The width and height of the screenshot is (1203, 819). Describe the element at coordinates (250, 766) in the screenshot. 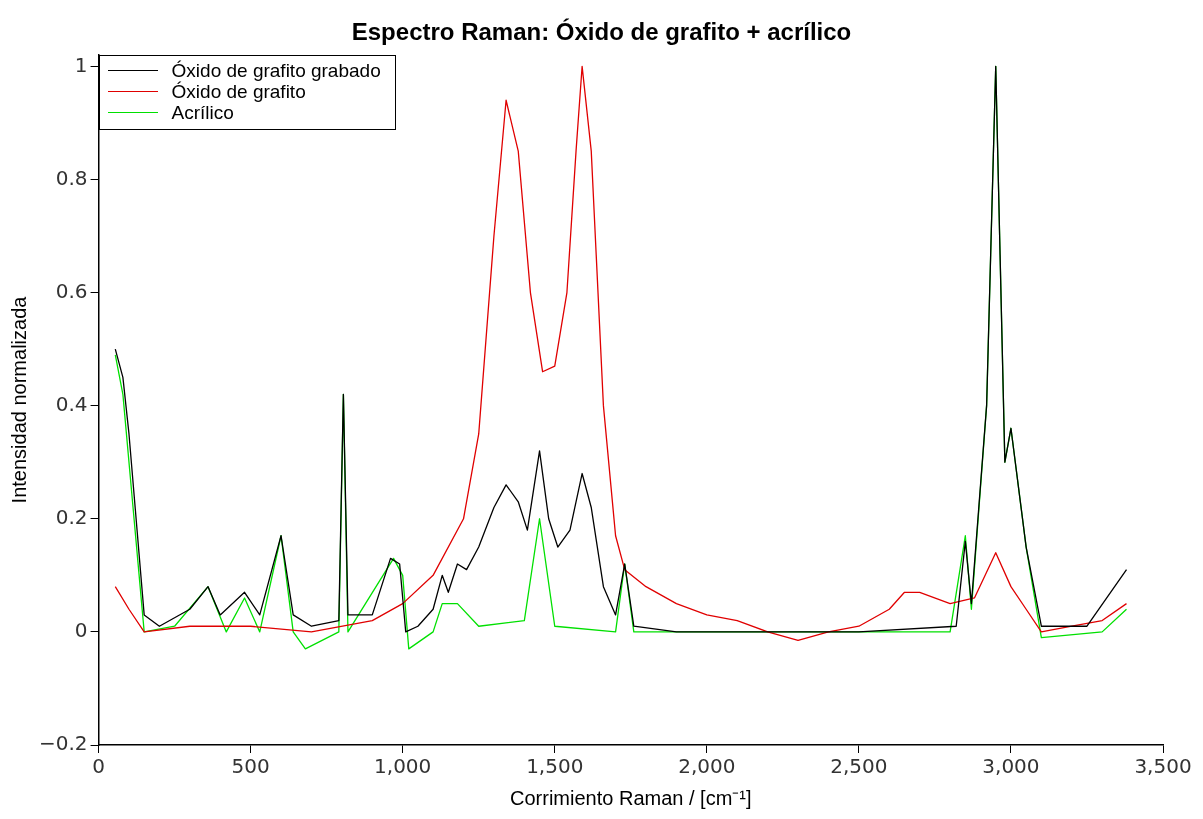

I see `x-tick-label: 500` at that location.